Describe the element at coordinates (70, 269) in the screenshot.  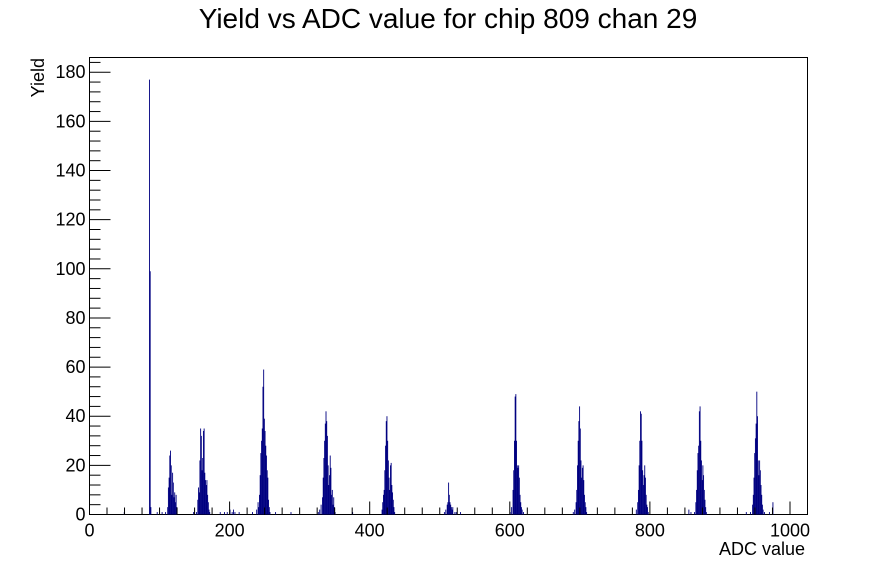
I see `y-tick-label: 100` at that location.